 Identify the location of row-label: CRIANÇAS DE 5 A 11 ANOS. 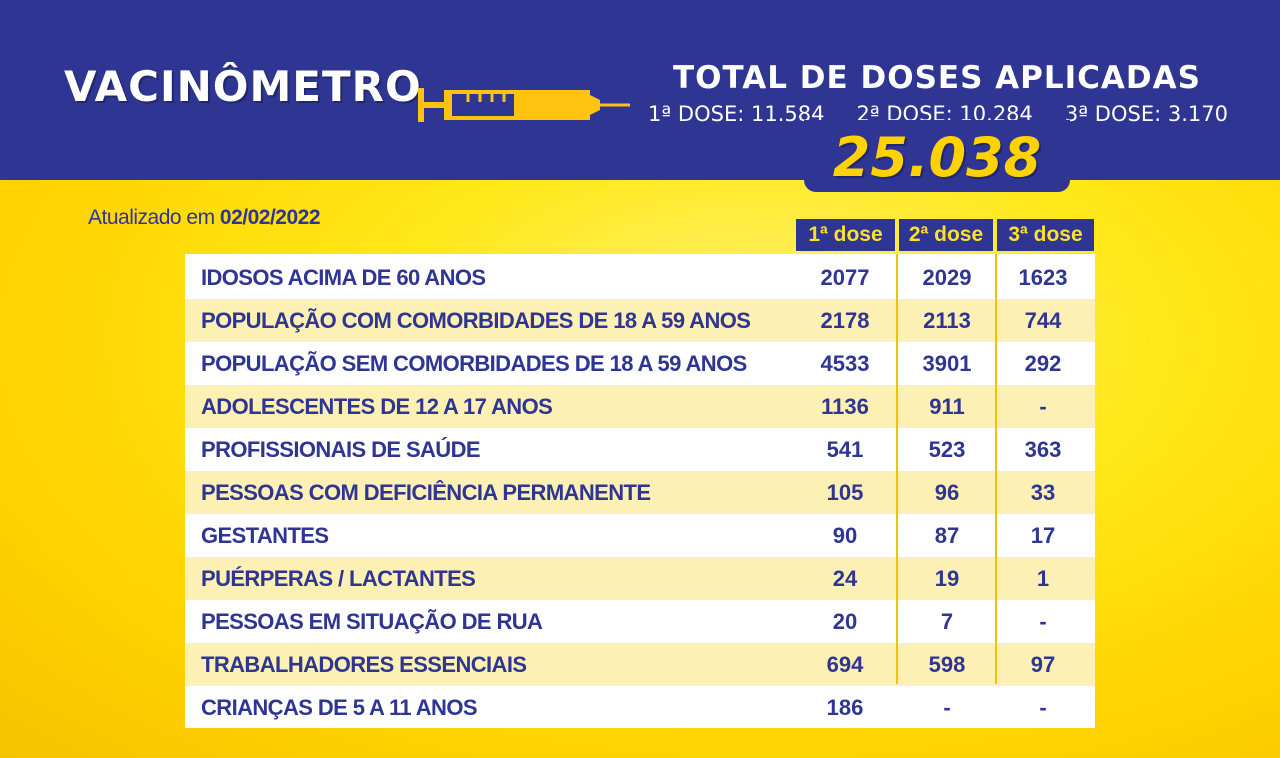
(339, 707).